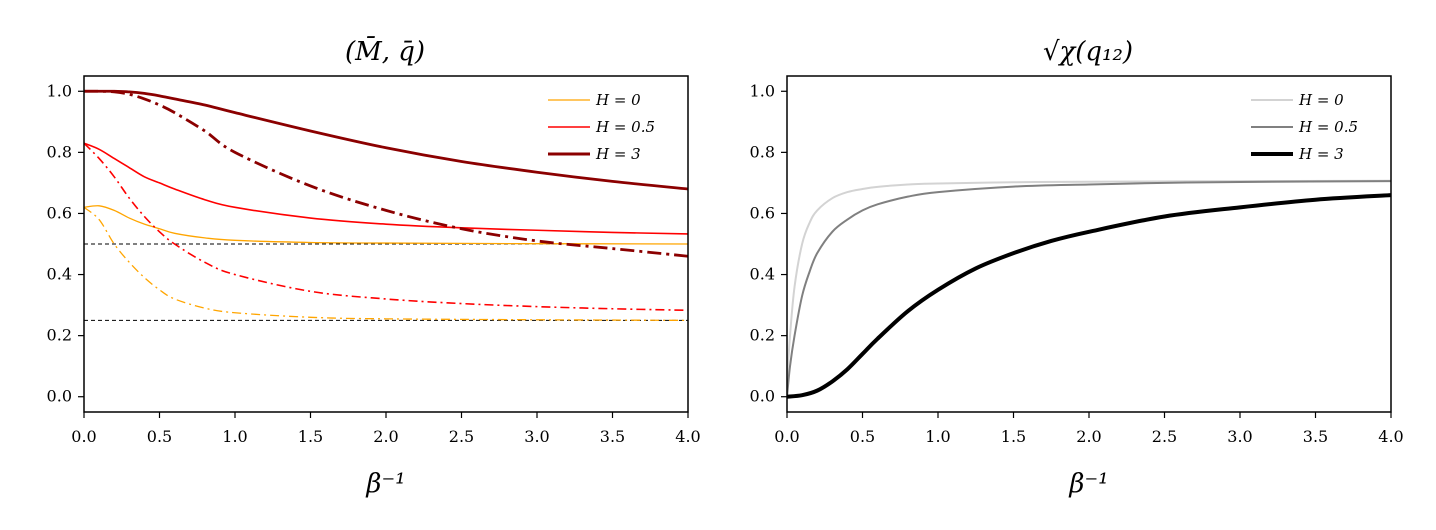 This screenshot has width=1436, height=530. Describe the element at coordinates (1088, 484) in the screenshot. I see `right-x-axis-label: β⁻¹` at that location.